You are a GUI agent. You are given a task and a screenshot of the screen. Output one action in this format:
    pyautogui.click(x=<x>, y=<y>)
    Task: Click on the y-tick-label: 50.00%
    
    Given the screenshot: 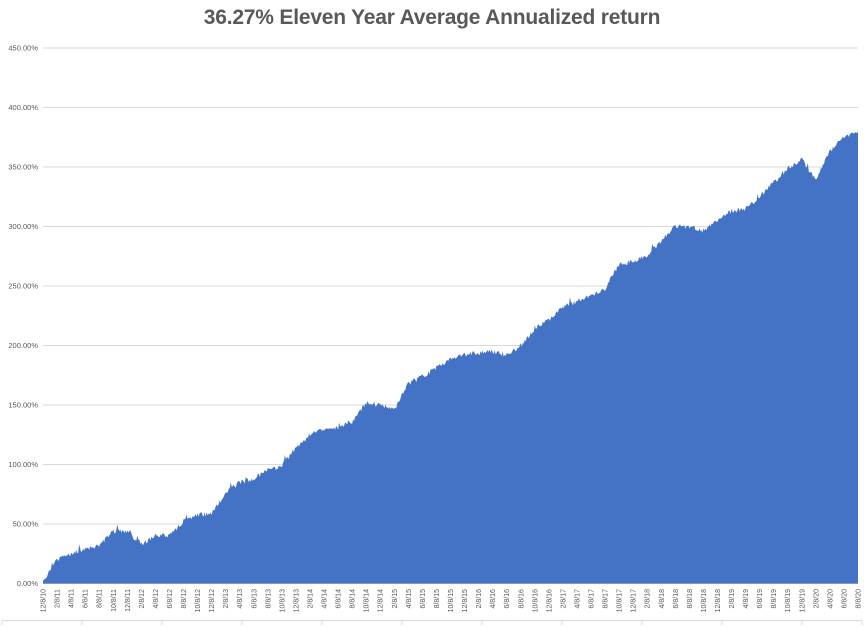 What is the action you would take?
    pyautogui.click(x=26, y=524)
    